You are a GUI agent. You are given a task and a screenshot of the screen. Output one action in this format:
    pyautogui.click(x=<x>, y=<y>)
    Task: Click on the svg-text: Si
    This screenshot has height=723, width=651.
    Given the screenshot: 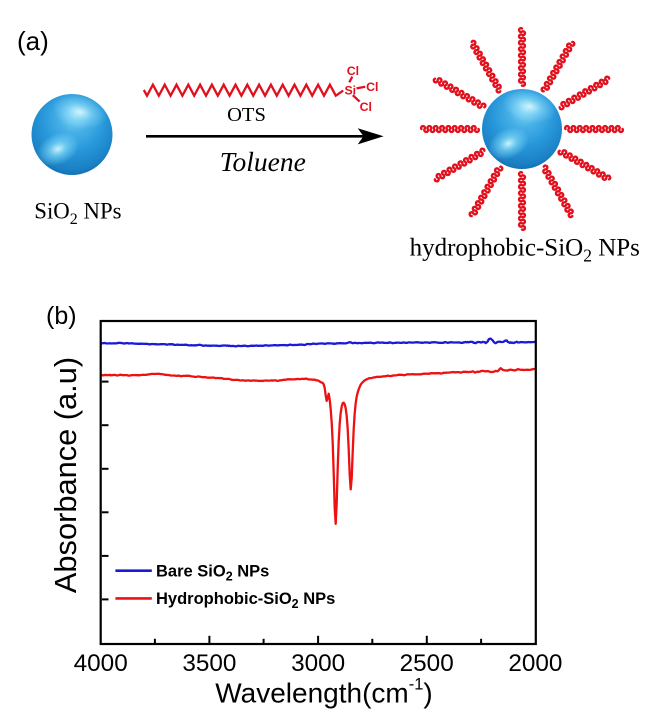 What is the action you would take?
    pyautogui.click(x=350, y=90)
    